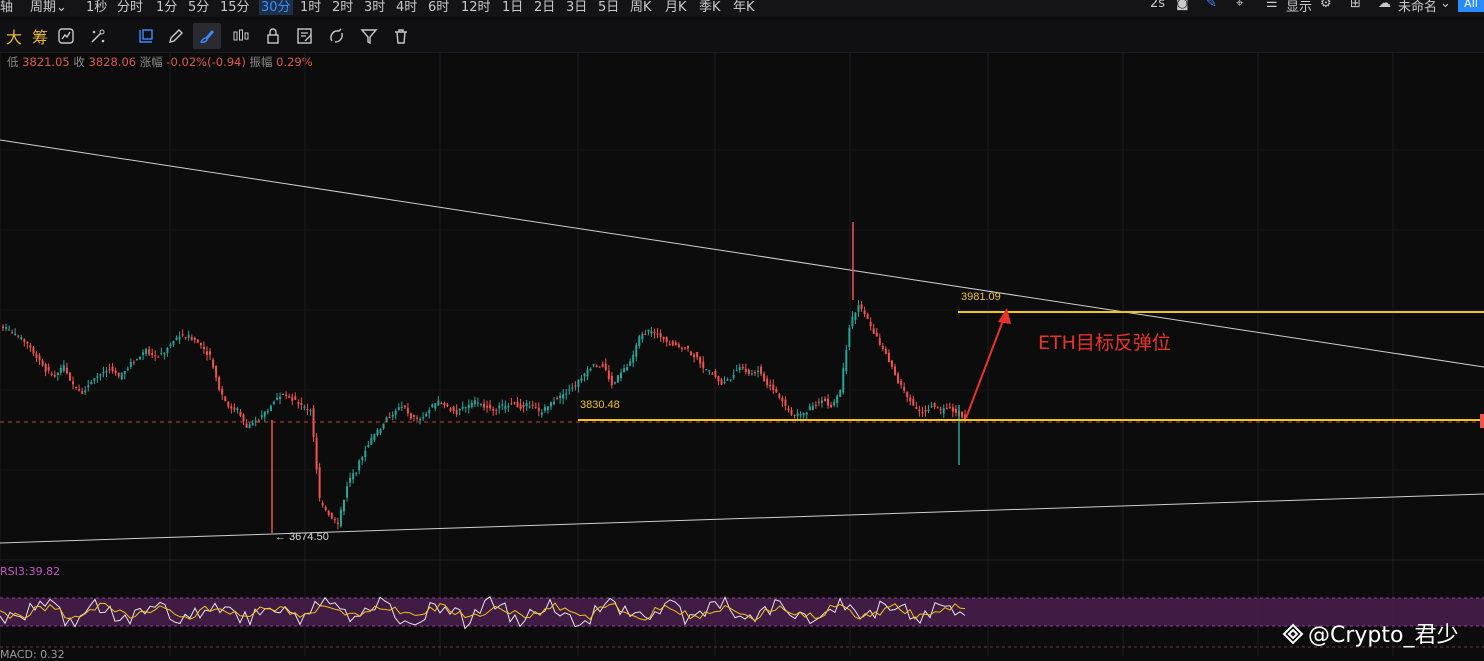 The image size is (1484, 661). Describe the element at coordinates (1355, 5) in the screenshot. I see `layout-icon: ⊞` at that location.